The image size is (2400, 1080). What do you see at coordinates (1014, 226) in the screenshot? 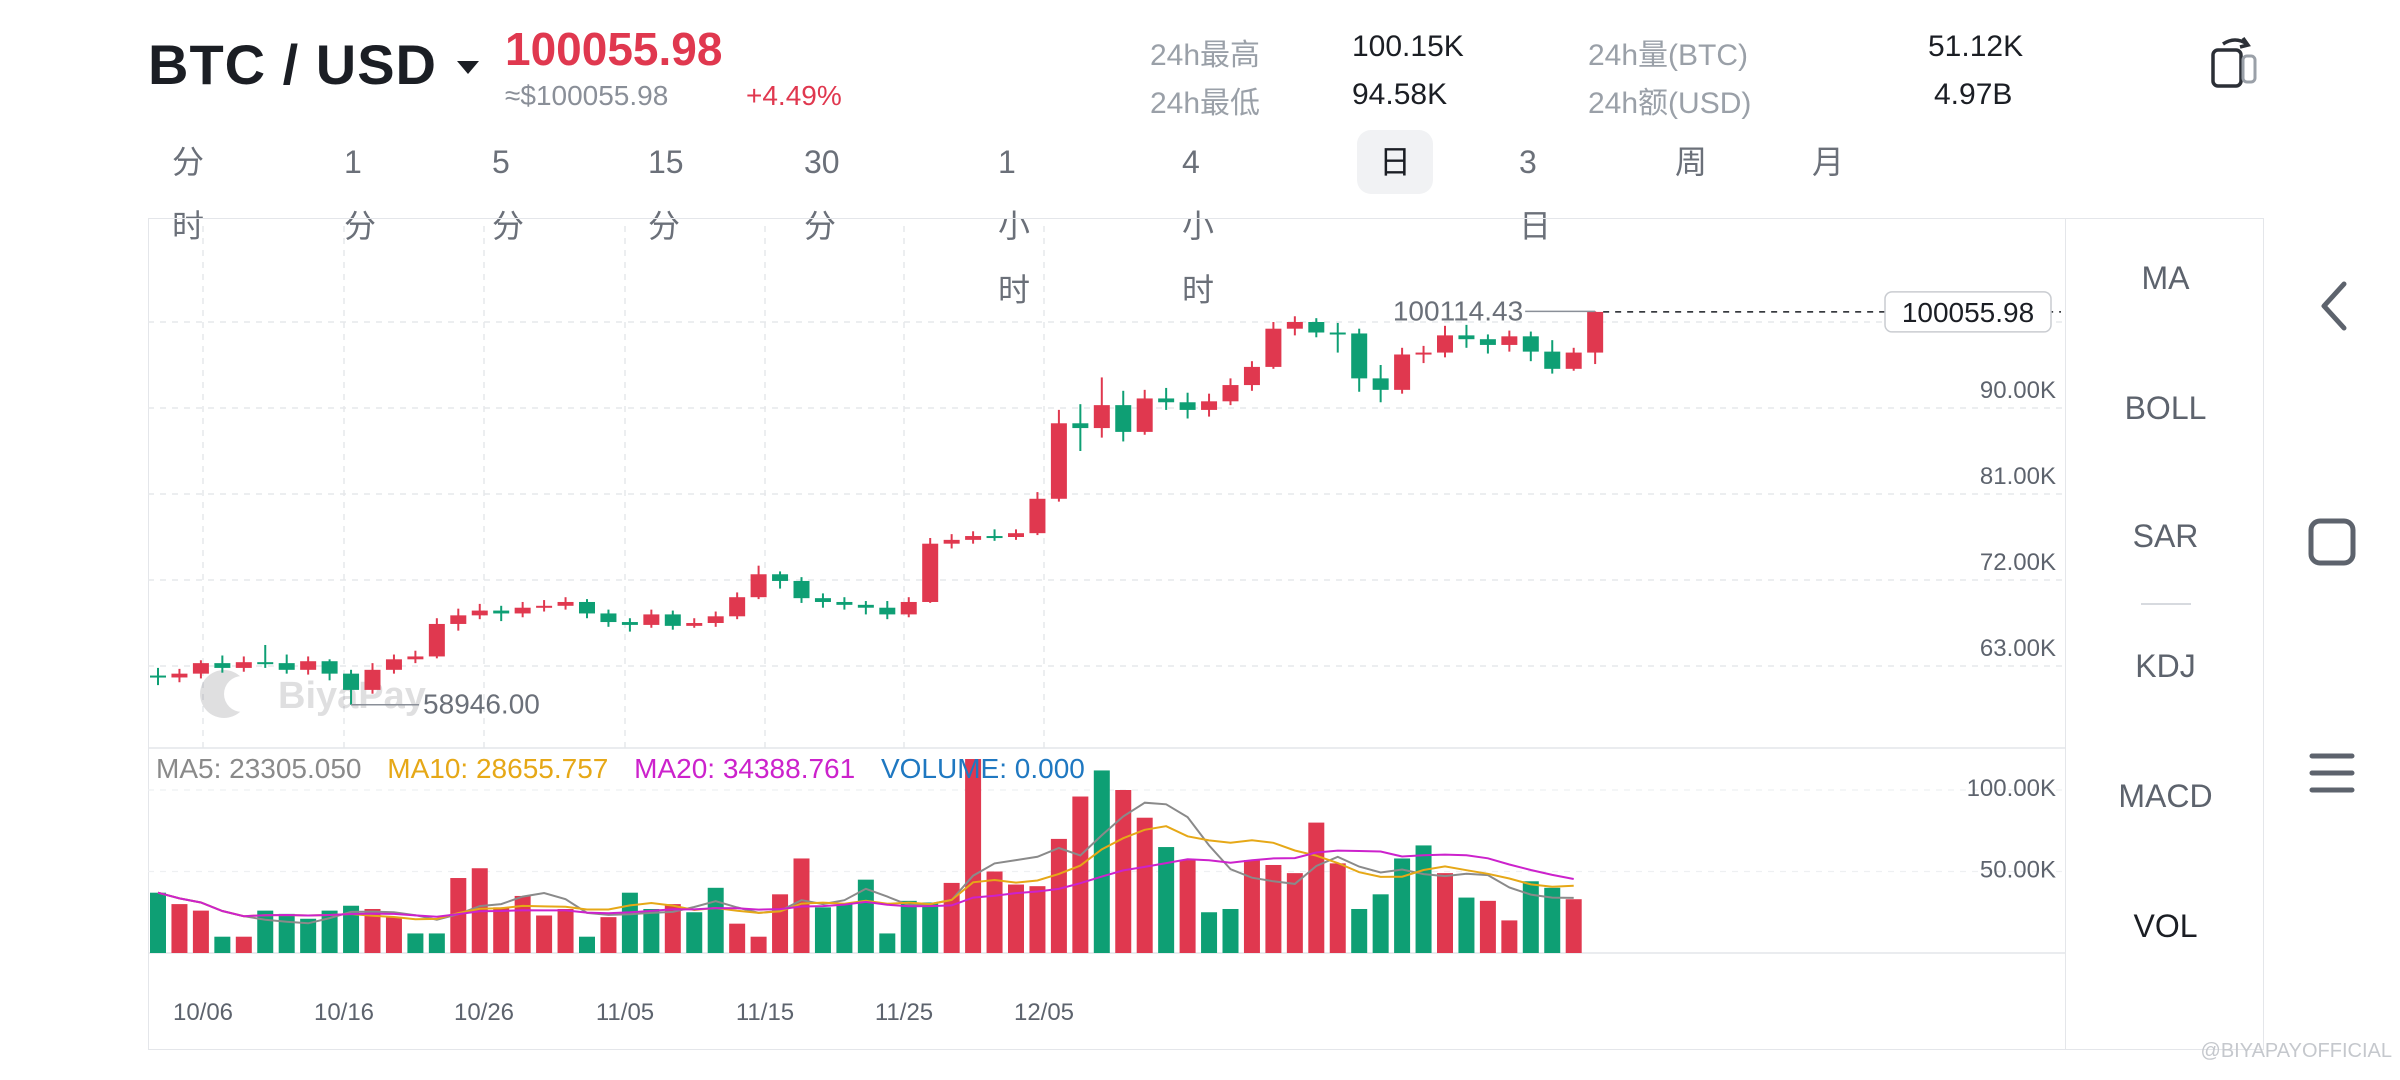
I see `tab-5: 1小时` at bounding box center [1014, 226].